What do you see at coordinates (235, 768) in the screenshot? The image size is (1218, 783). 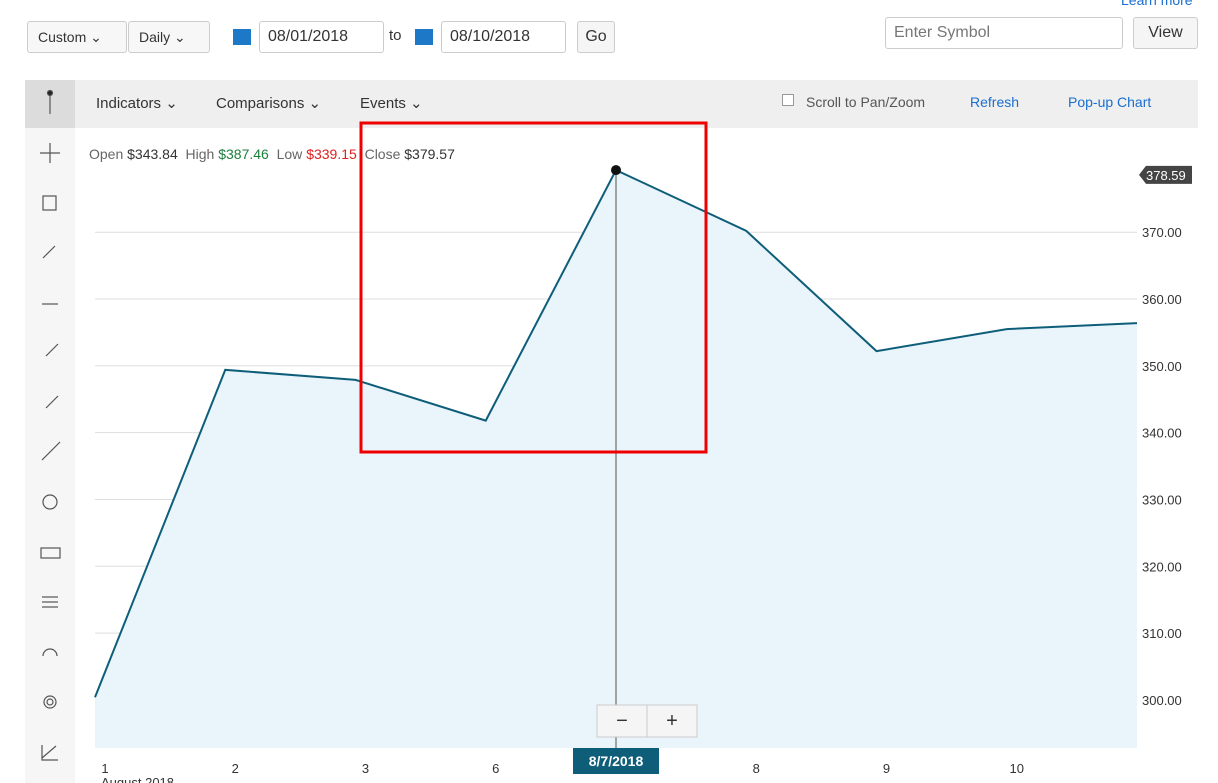 I see `x-tick-label: 2` at bounding box center [235, 768].